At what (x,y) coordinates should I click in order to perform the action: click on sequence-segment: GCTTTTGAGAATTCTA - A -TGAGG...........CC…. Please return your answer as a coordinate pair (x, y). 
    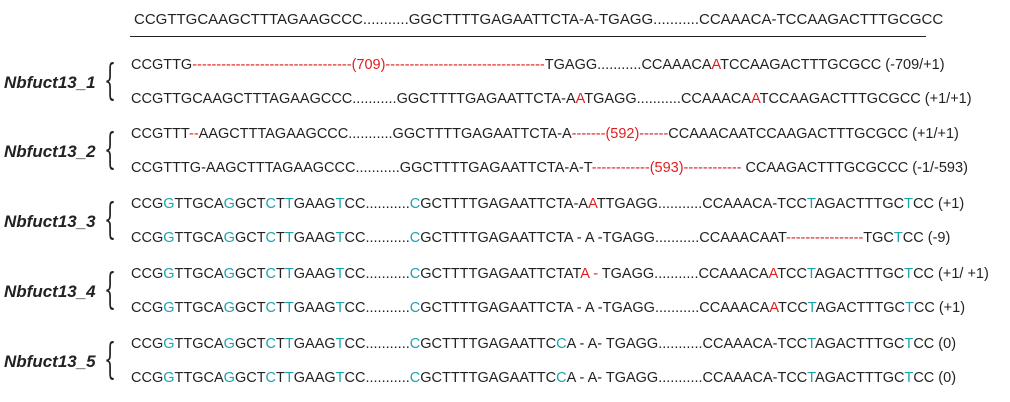
    Looking at the image, I should click on (603, 238).